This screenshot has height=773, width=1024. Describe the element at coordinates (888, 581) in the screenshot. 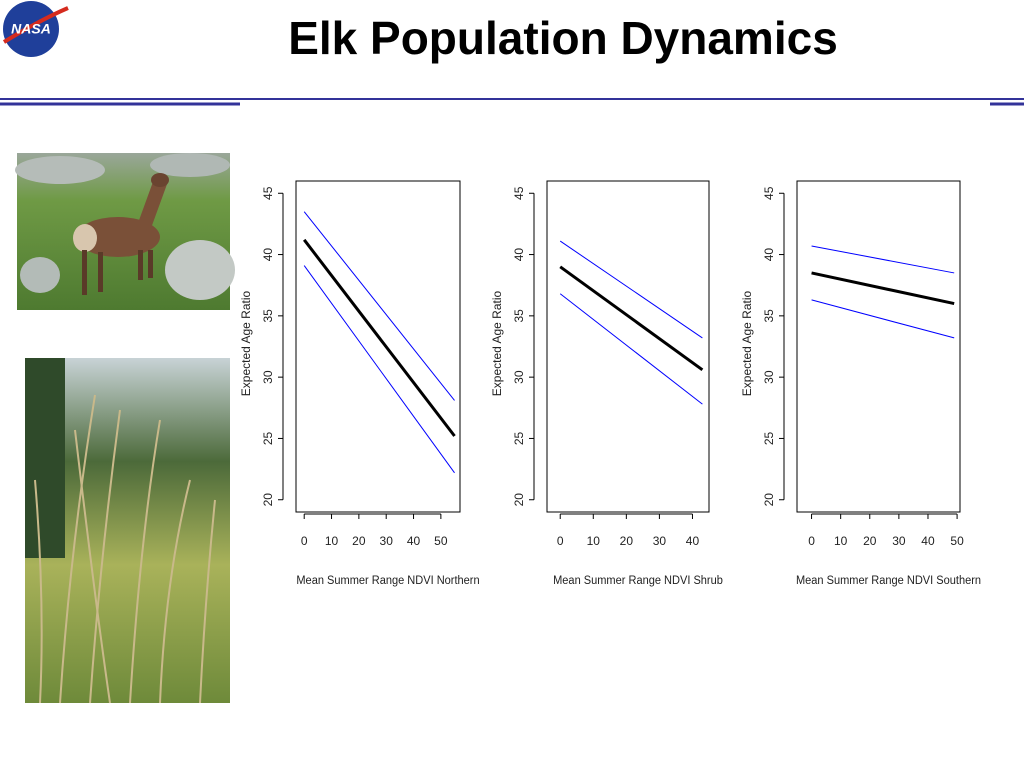

I see `x-axis-label: Mean Summer Range NDVI Southern` at that location.